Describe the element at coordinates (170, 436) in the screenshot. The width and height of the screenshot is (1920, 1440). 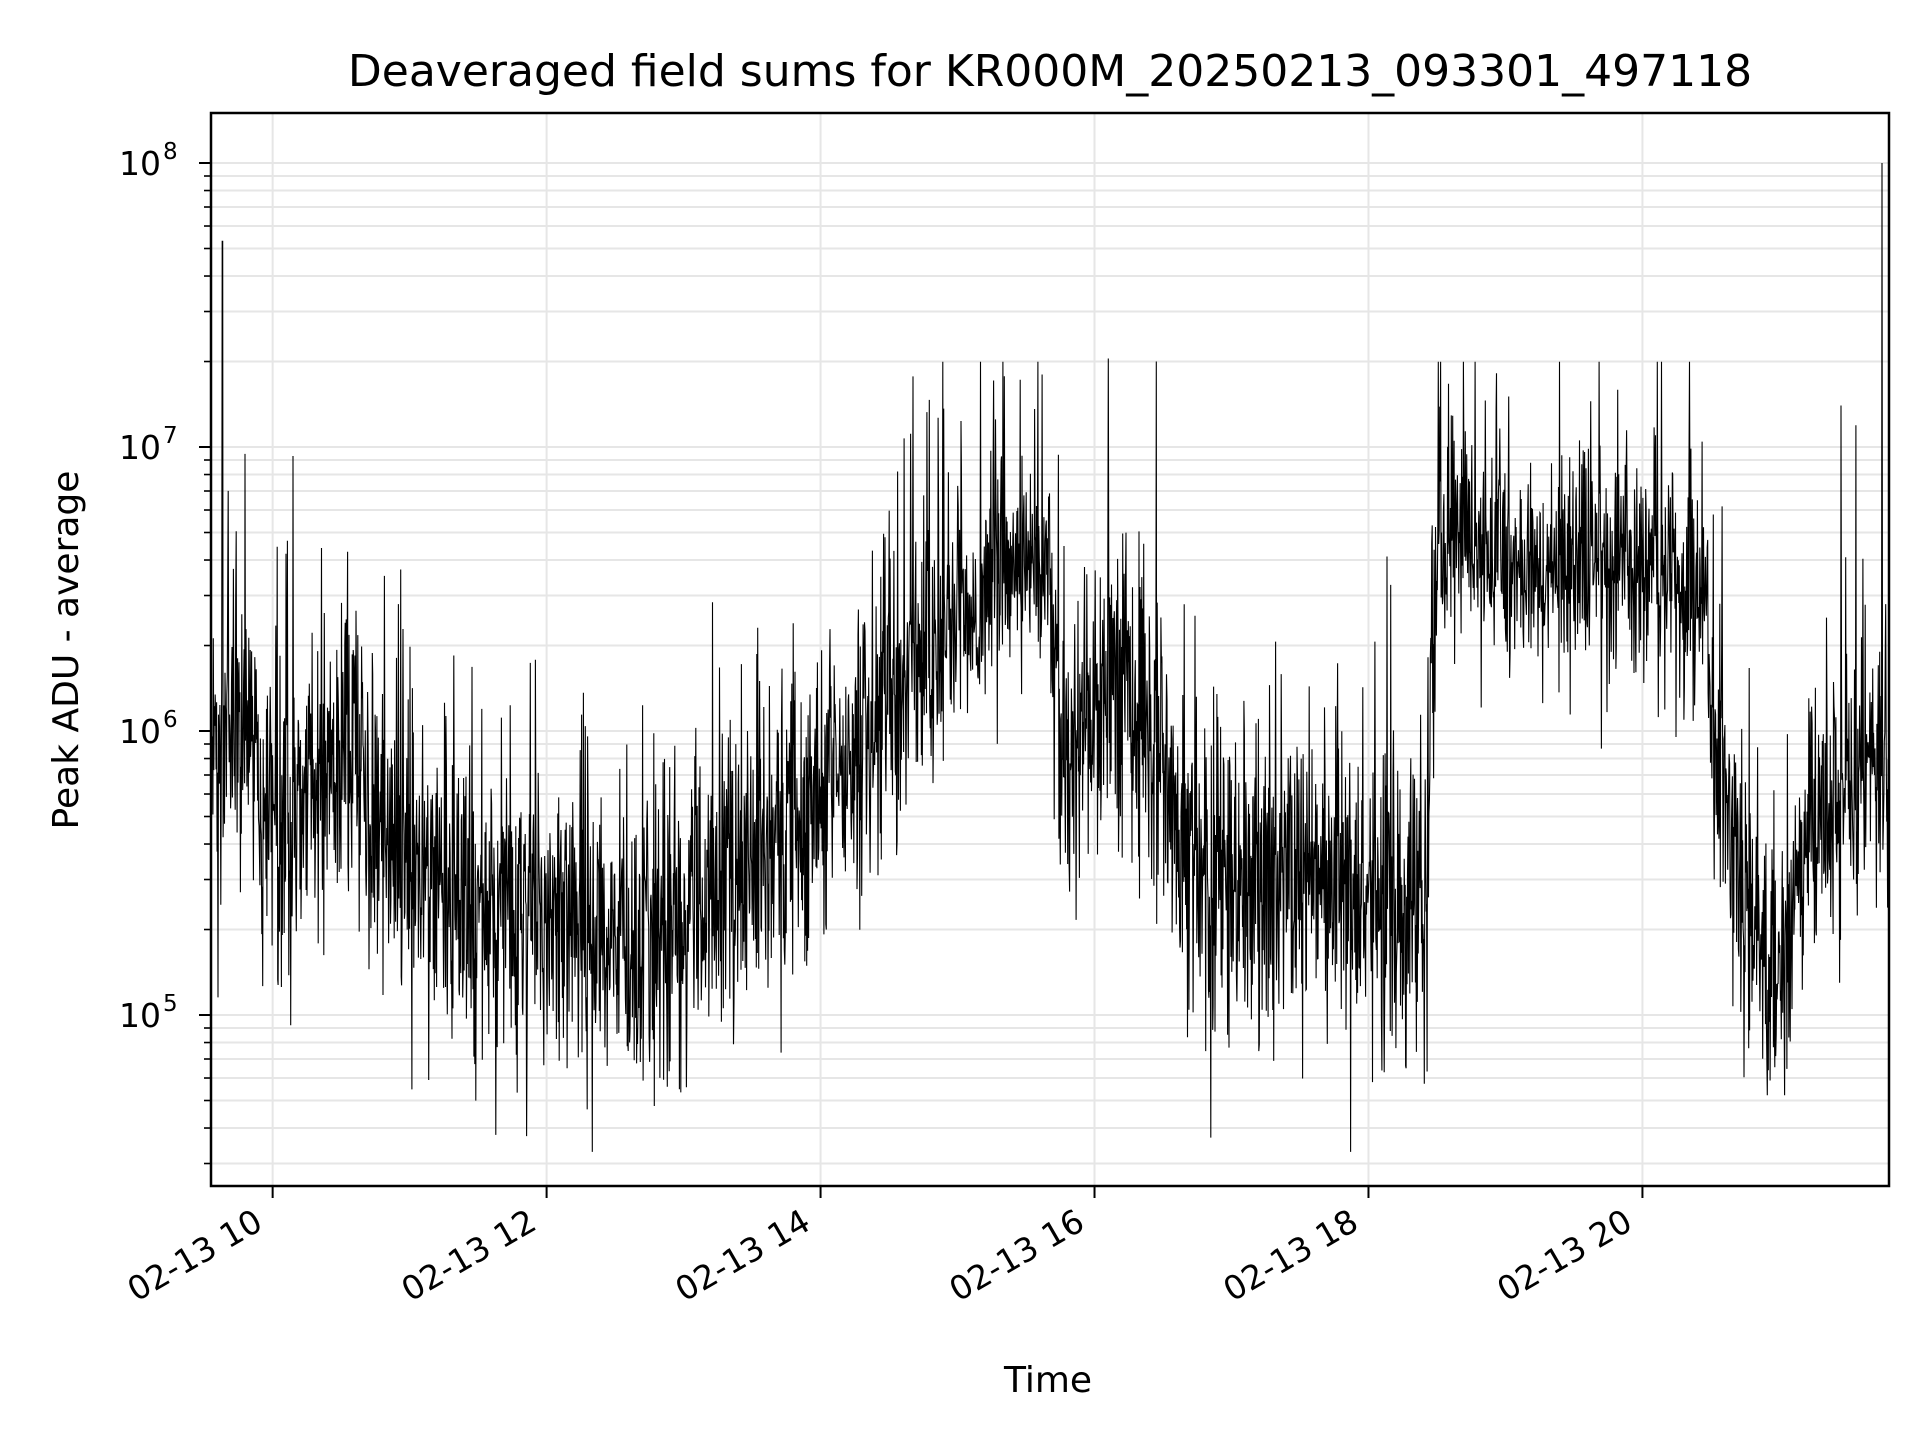
I see `y-tick-exponent: 7` at that location.